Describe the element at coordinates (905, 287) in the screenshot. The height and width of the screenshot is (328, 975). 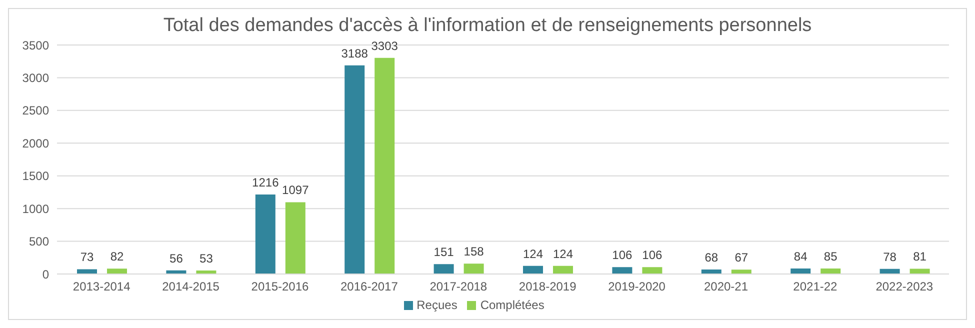
I see `x-tick-label: 2022-2023` at that location.